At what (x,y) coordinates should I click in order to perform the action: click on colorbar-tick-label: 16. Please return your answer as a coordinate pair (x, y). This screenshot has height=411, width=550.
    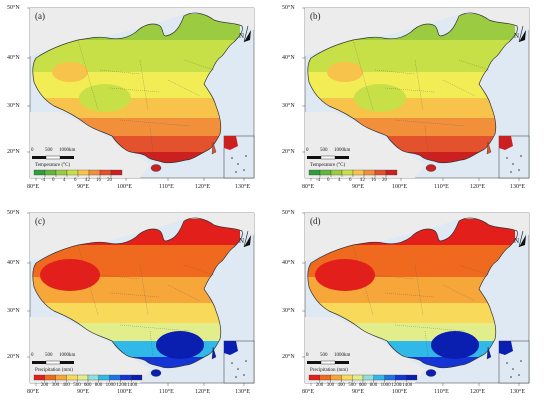
    Looking at the image, I should click on (98, 180).